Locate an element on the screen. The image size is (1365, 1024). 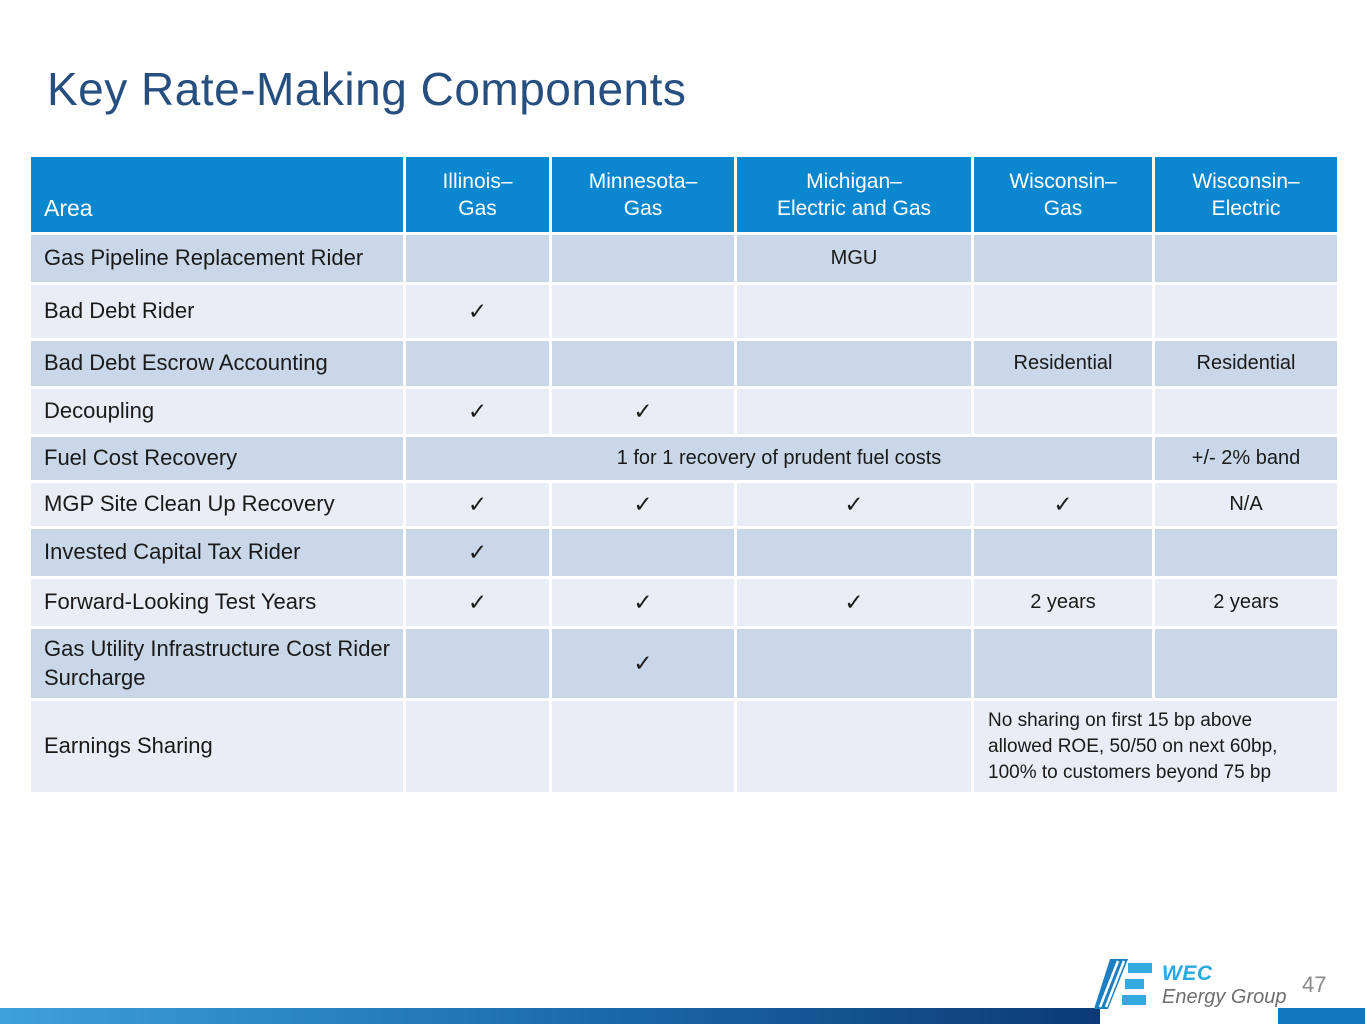
wec-logo-line2: Energy Group is located at coordinates (1224, 996).